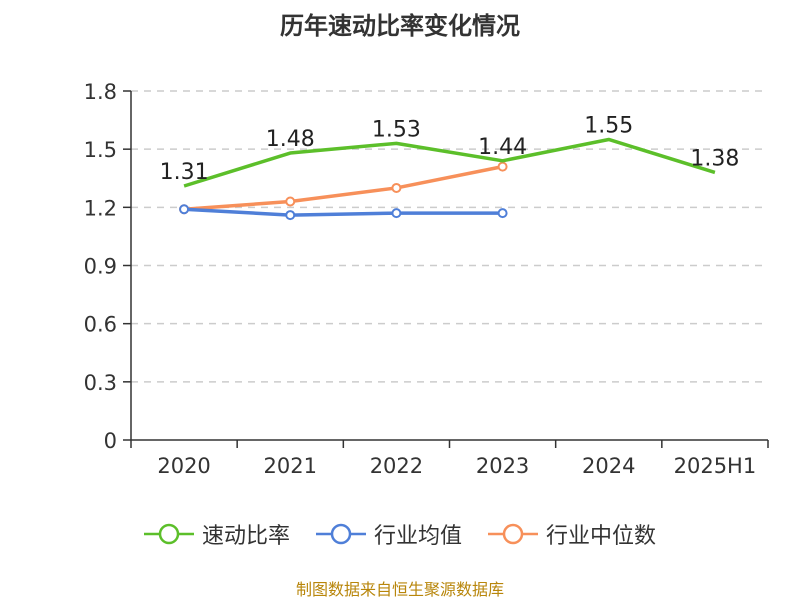 This screenshot has width=800, height=600. I want to click on data-label: 1.53, so click(396, 129).